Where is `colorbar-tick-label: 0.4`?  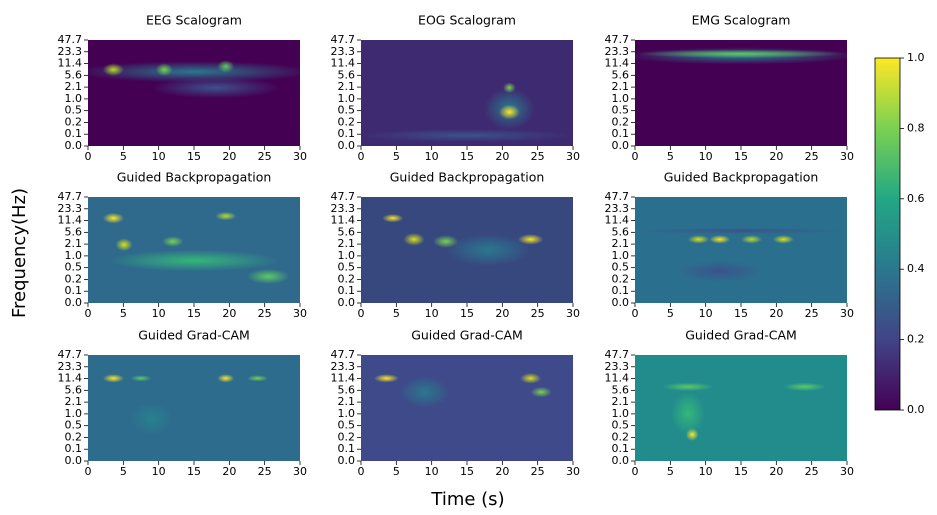
colorbar-tick-label: 0.4 is located at coordinates (916, 268).